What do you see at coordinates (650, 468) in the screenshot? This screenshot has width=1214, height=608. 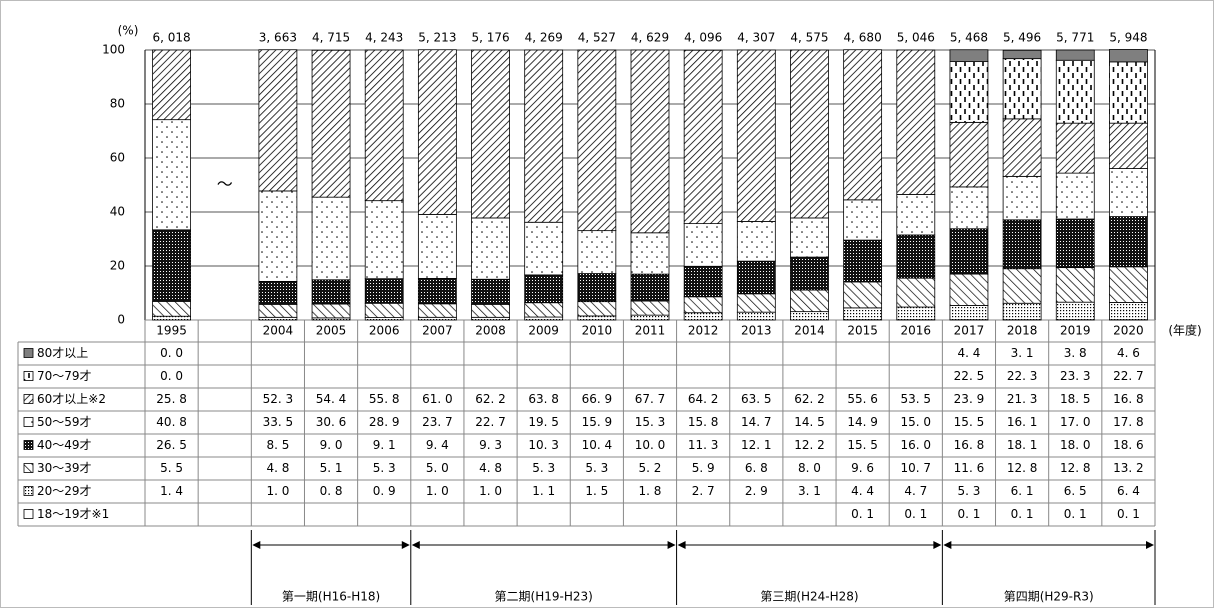 I see `table-cell: 5. 2` at bounding box center [650, 468].